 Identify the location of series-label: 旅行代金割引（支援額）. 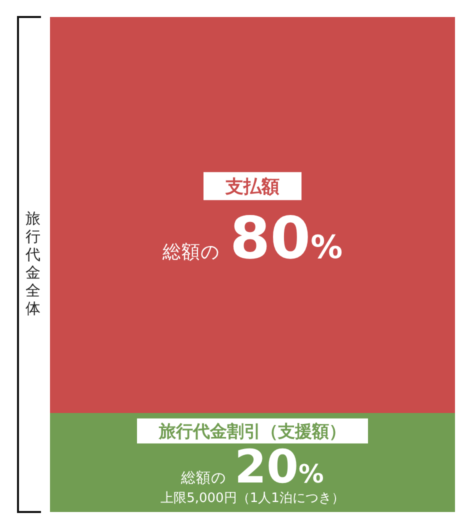
(252, 432).